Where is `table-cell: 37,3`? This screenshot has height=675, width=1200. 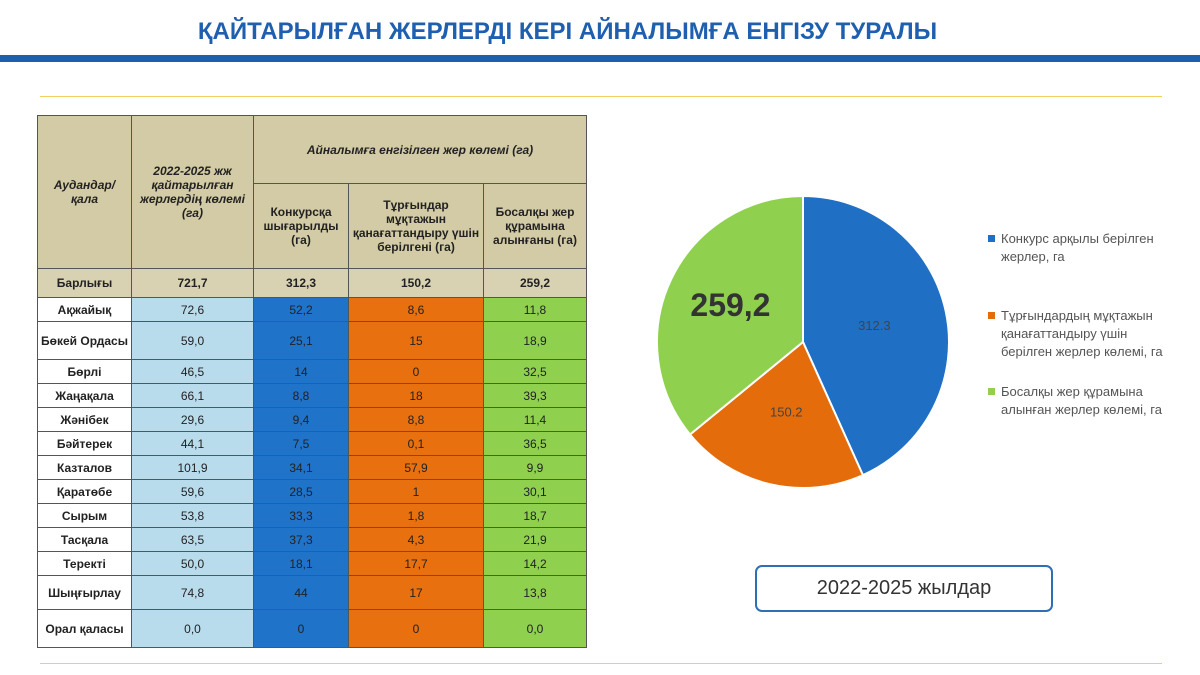
table-cell: 37,3 is located at coordinates (301, 539).